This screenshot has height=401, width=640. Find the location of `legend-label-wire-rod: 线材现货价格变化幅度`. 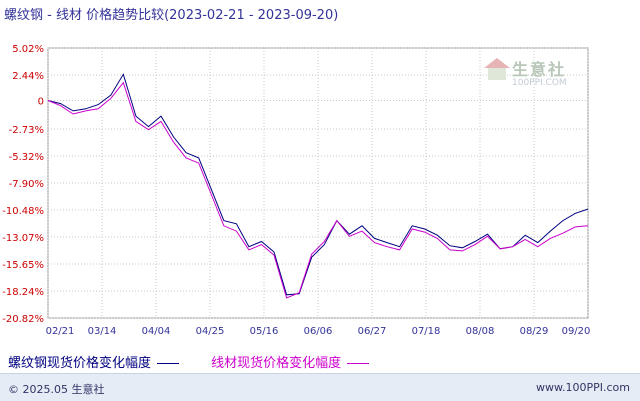

legend-label-wire-rod: 线材现货价格变化幅度 is located at coordinates (276, 363).